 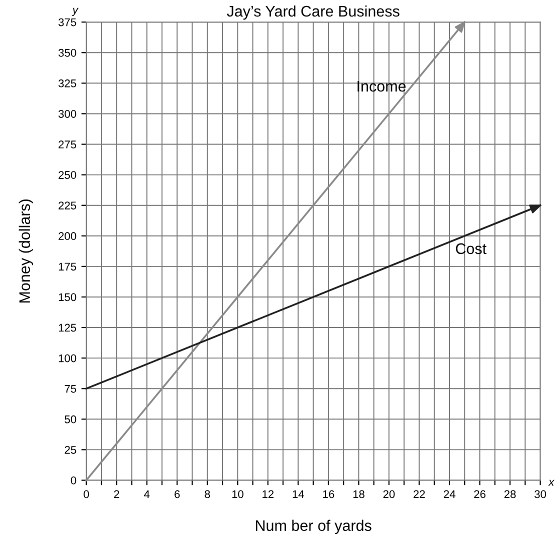 I want to click on y-tick-label: 250, so click(x=67, y=175).